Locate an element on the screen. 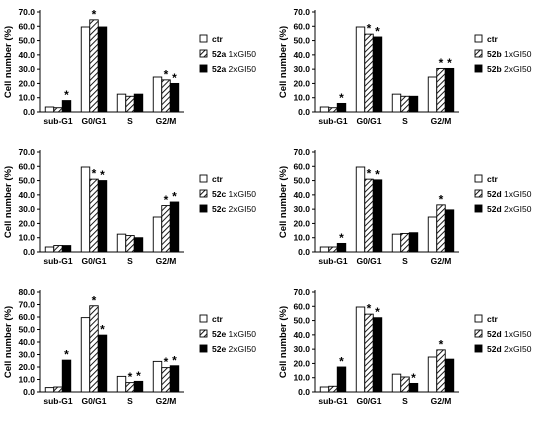 Image resolution: width=550 pixels, height=425 pixels. legend-compound: 52a is located at coordinates (220, 54).